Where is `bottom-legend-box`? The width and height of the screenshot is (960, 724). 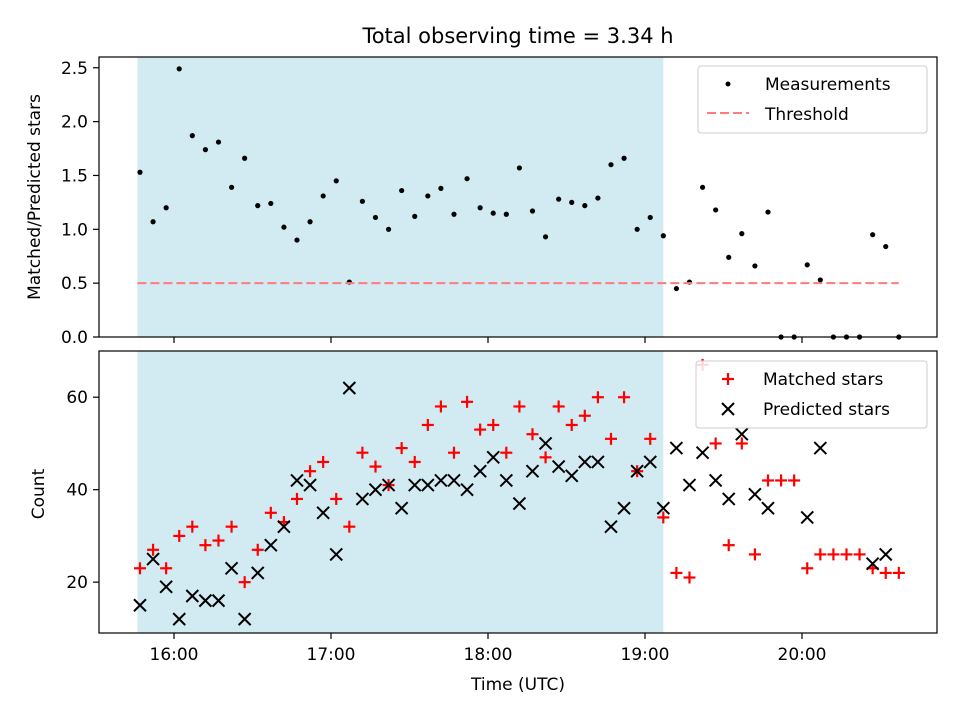
bottom-legend-box is located at coordinates (811, 394).